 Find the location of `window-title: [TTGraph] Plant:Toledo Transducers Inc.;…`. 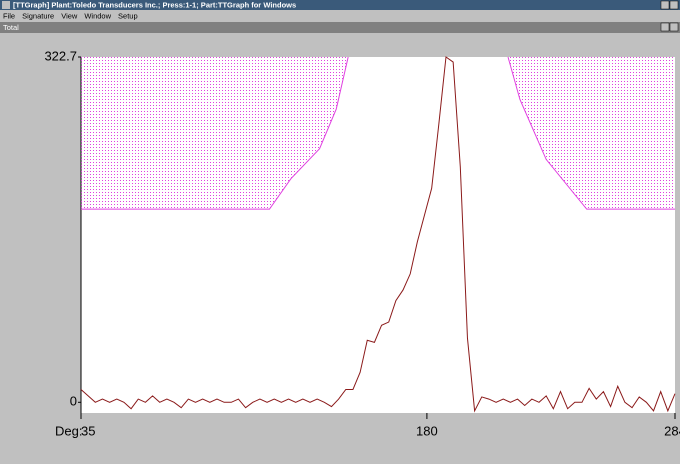

window-title: [TTGraph] Plant:Toledo Transducers Inc.;… is located at coordinates (154, 4).